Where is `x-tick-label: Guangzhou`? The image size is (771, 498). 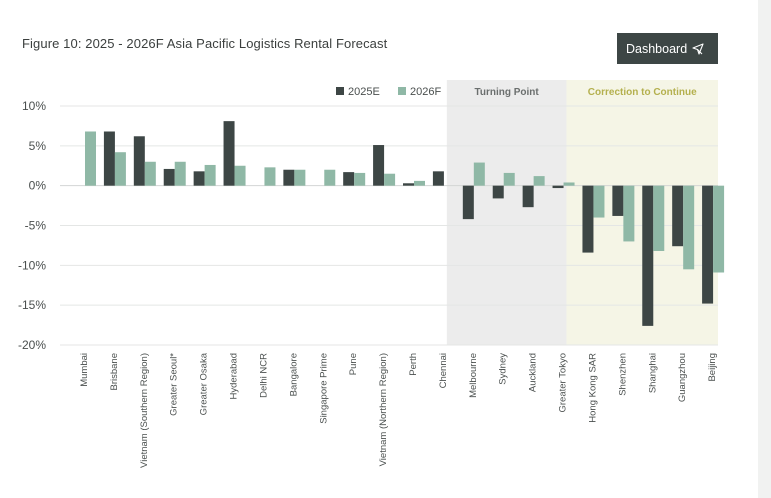
x-tick-label: Guangzhou is located at coordinates (682, 377).